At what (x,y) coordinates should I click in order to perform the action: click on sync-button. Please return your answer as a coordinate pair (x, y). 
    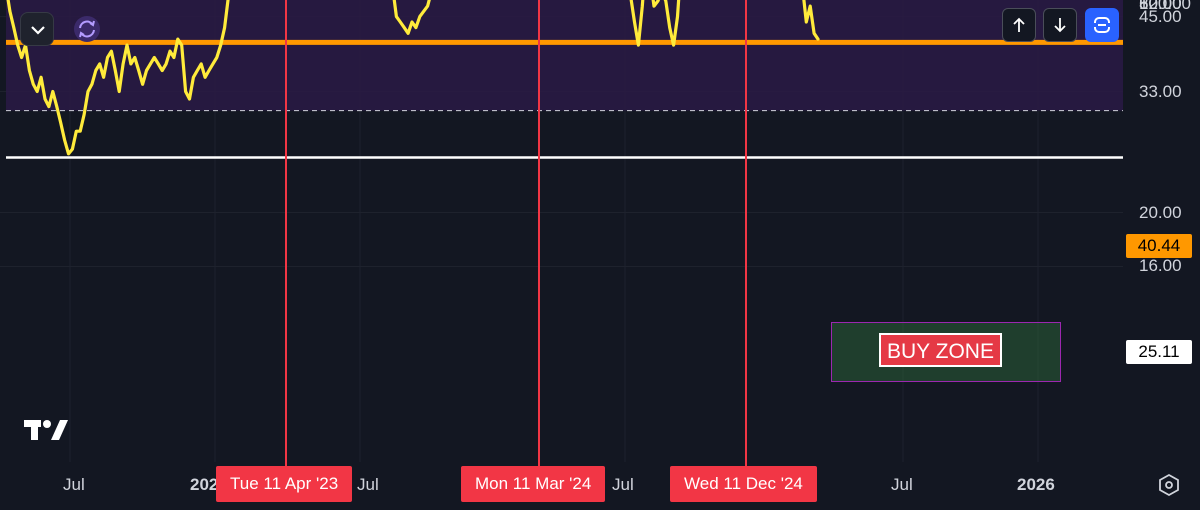
    Looking at the image, I should click on (87, 29).